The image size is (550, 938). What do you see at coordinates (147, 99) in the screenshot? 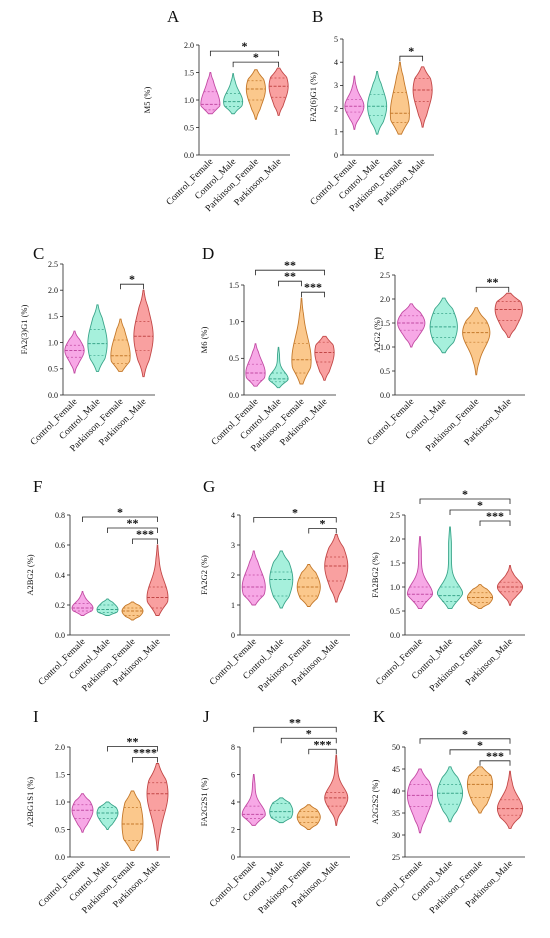
I see `y-axis-title: M5 (%)` at bounding box center [147, 99].